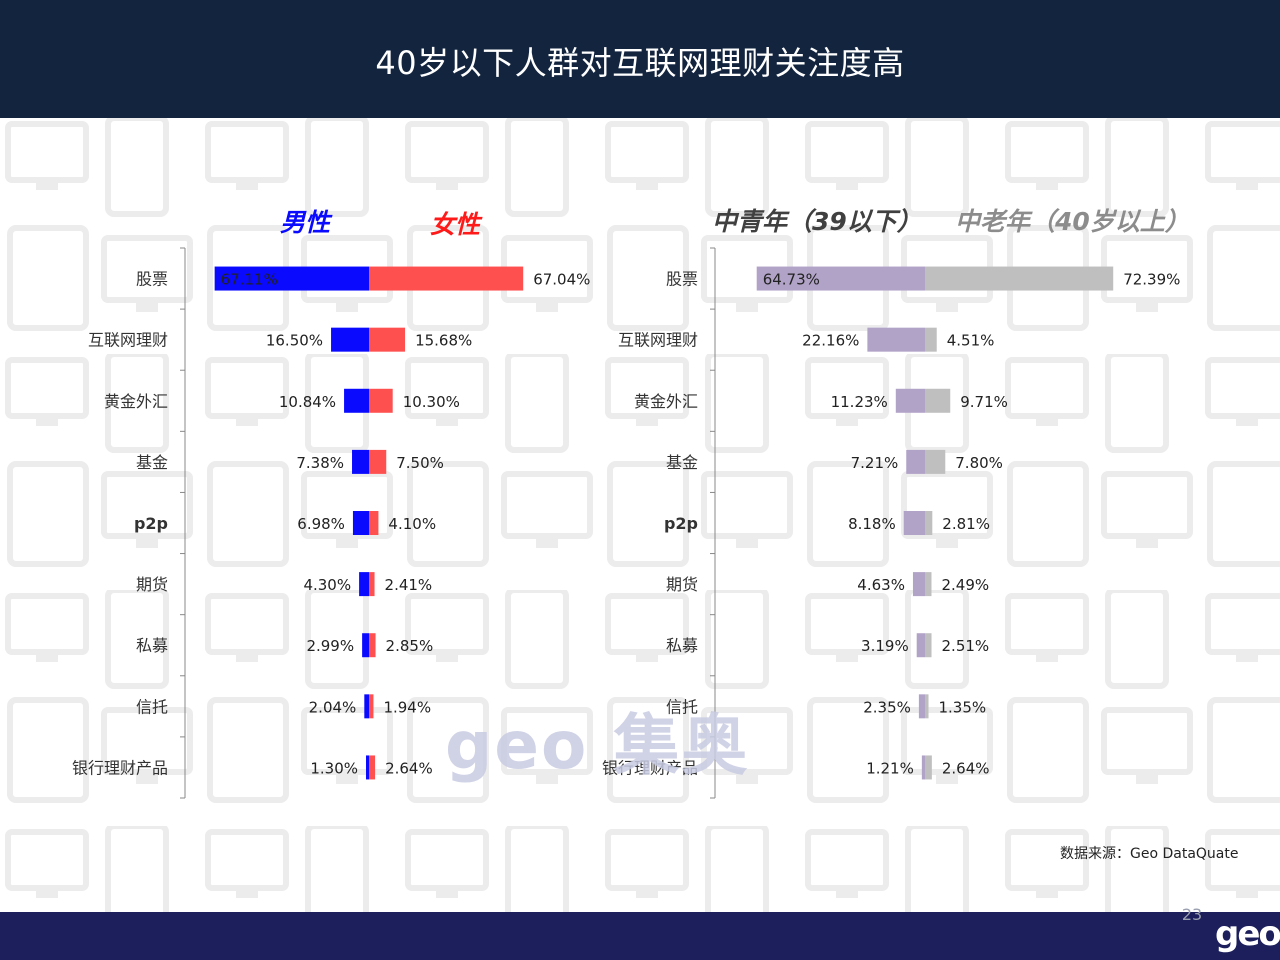  What do you see at coordinates (334, 768) in the screenshot?
I see `gender-value-label-left: 1.30%` at bounding box center [334, 768].